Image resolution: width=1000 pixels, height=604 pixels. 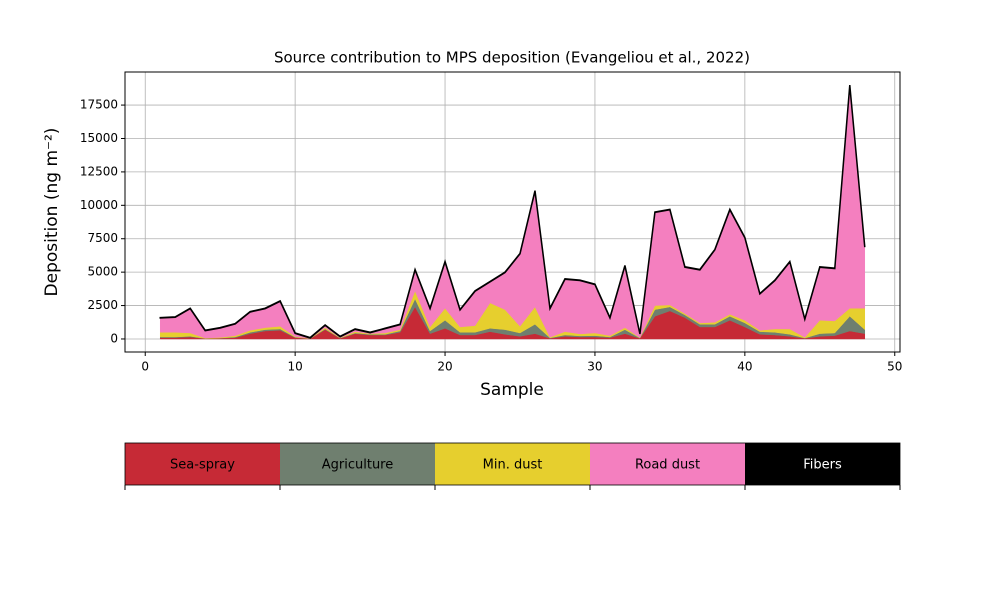 I want to click on legend-label: Min. dust, so click(x=513, y=465).